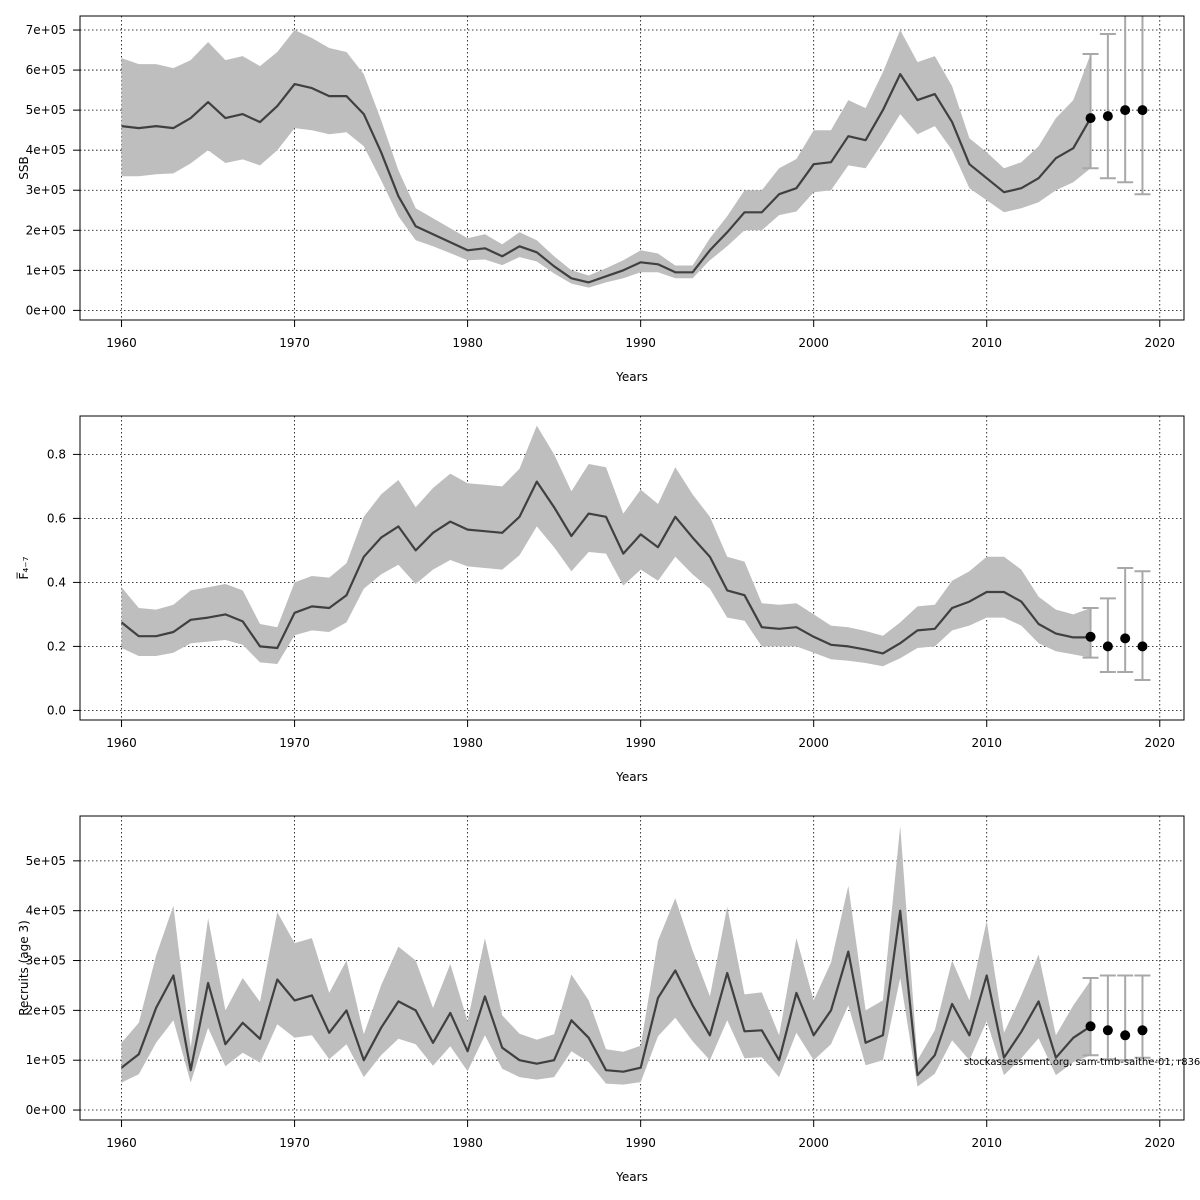  What do you see at coordinates (56, 710) in the screenshot?
I see `y-tick-label: 0.0` at bounding box center [56, 710].